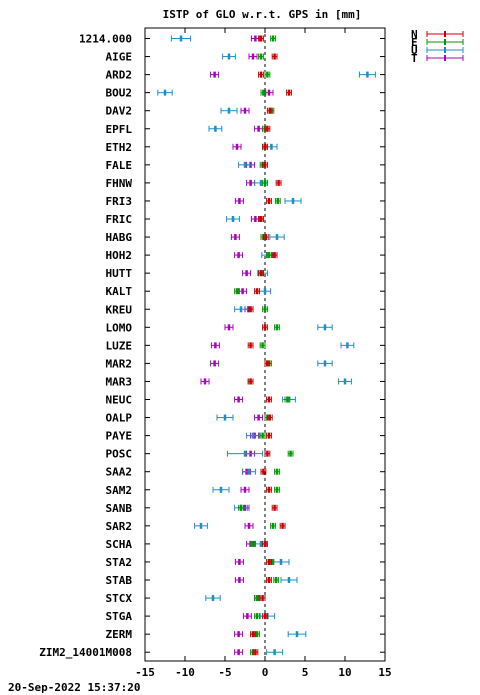 The width and height of the screenshot is (480, 695). Describe the element at coordinates (185, 672) in the screenshot. I see `x-tick-label: -10` at that location.